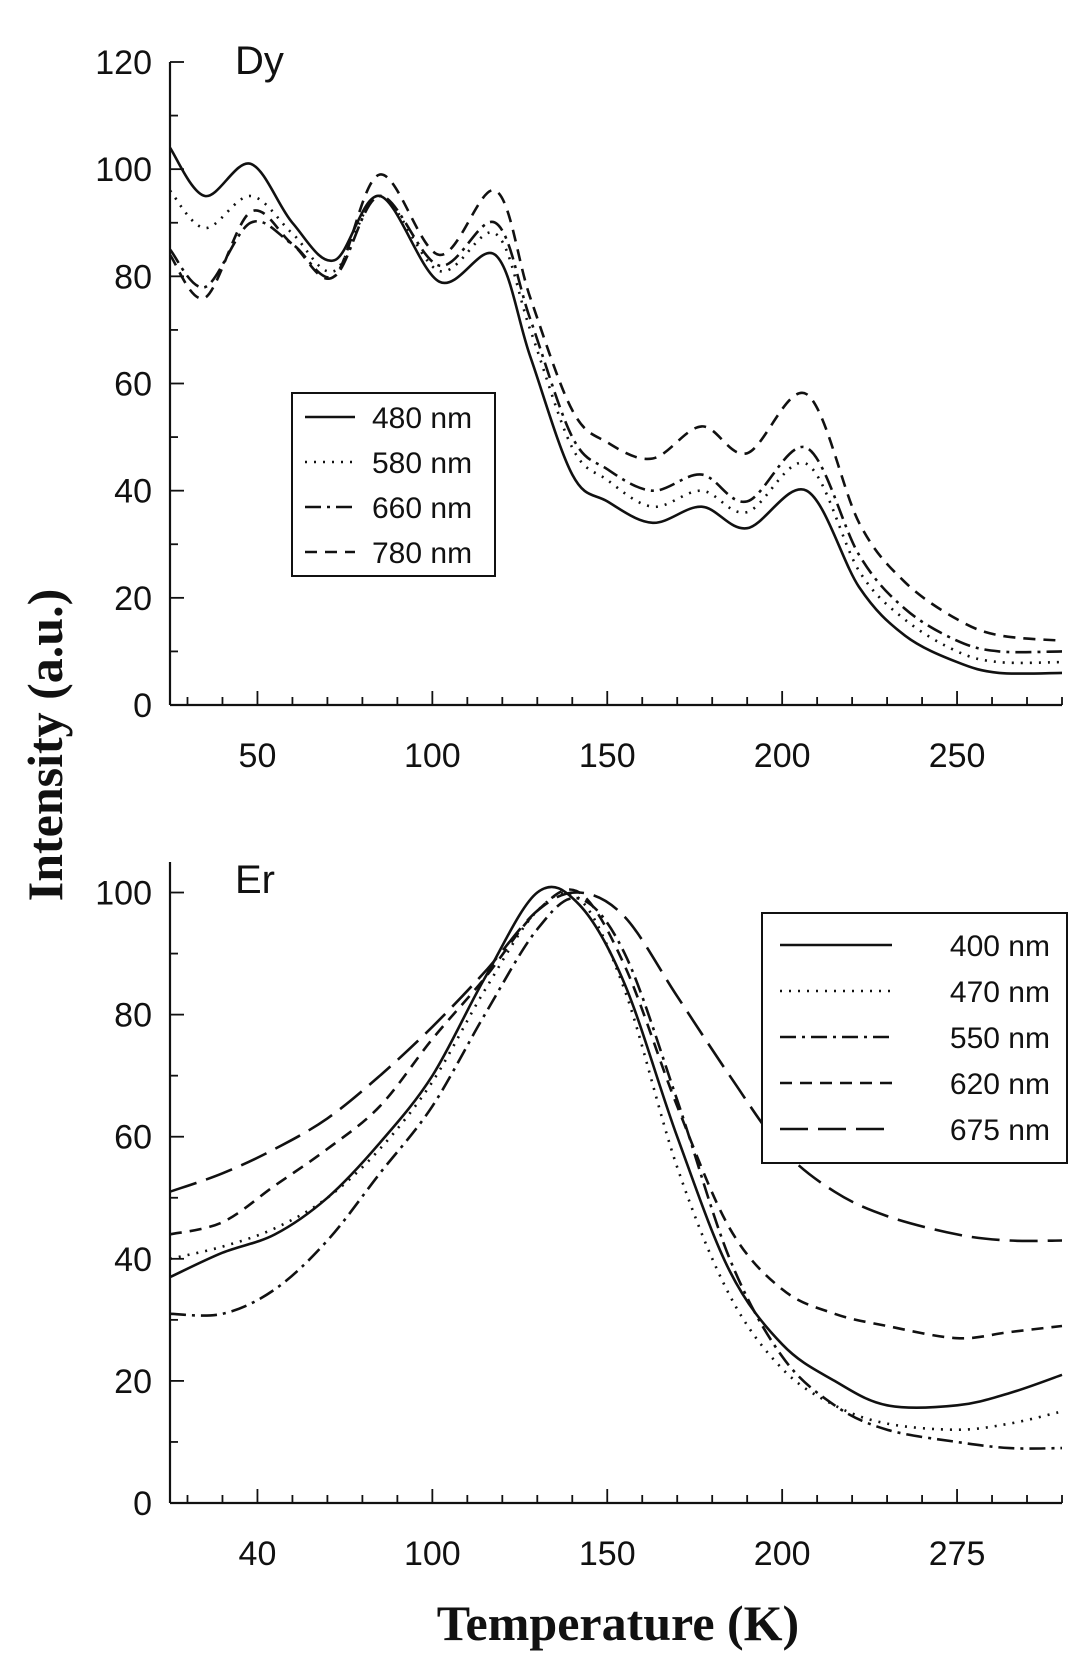 The image size is (1087, 1676). What do you see at coordinates (618, 1623) in the screenshot?
I see `x-axis-title: Temperature (K)` at bounding box center [618, 1623].